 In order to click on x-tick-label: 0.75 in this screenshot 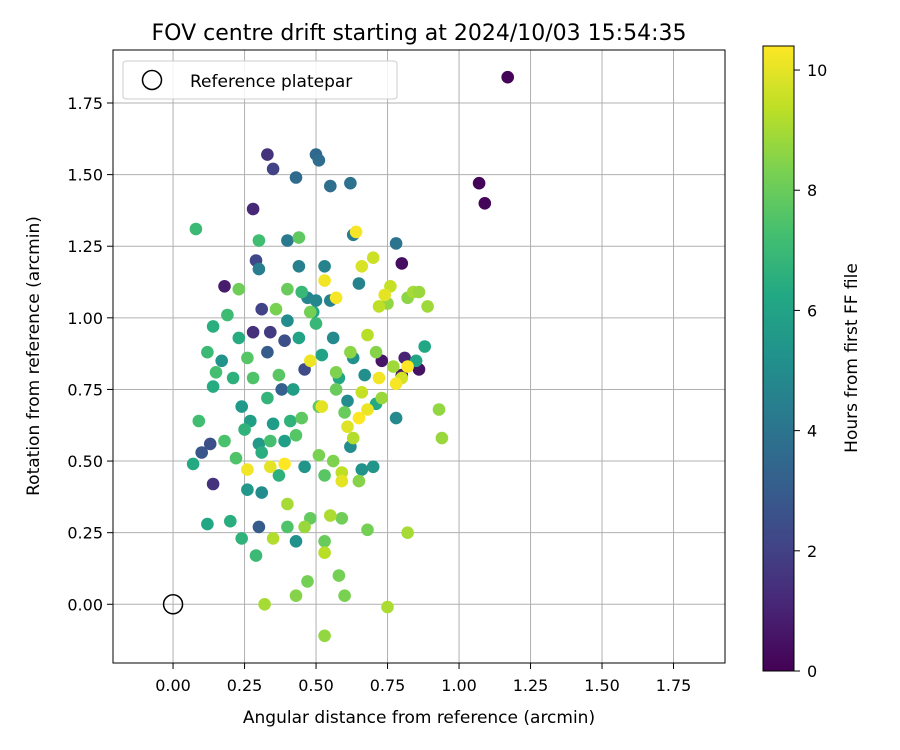, I will do `click(388, 685)`.